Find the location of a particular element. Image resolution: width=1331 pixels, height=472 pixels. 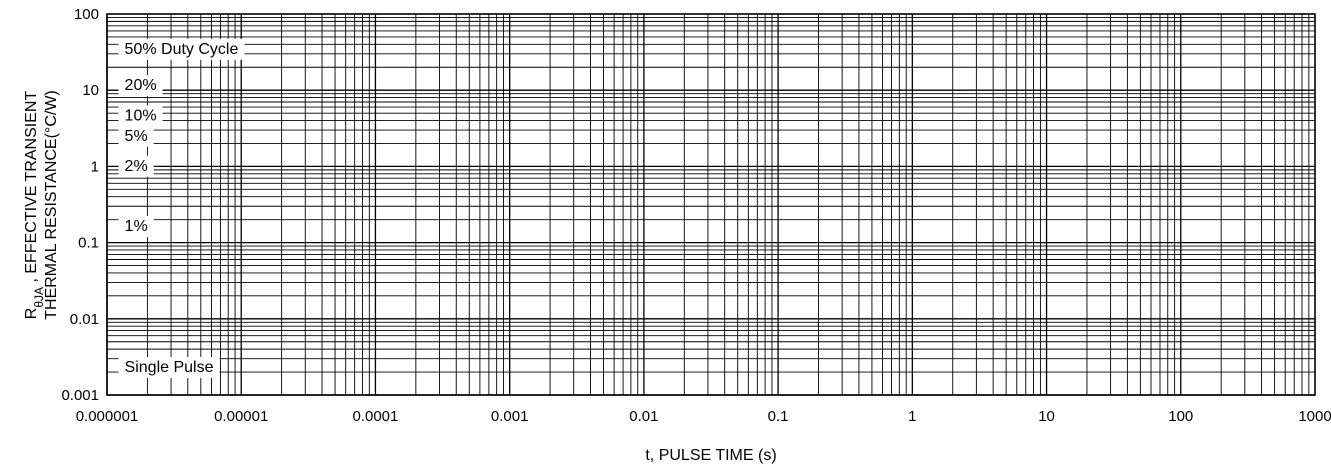

series-label-text: 2% is located at coordinates (136, 166).